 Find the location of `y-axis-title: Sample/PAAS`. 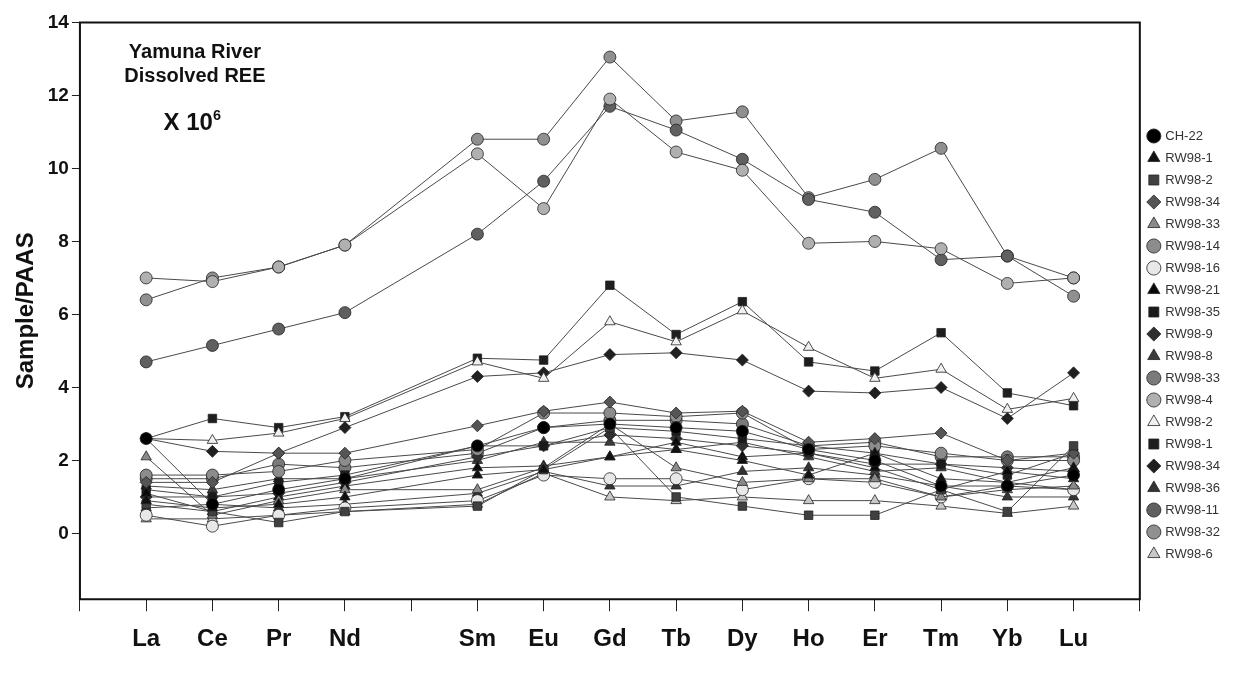

y-axis-title: Sample/PAAS is located at coordinates (25, 311).